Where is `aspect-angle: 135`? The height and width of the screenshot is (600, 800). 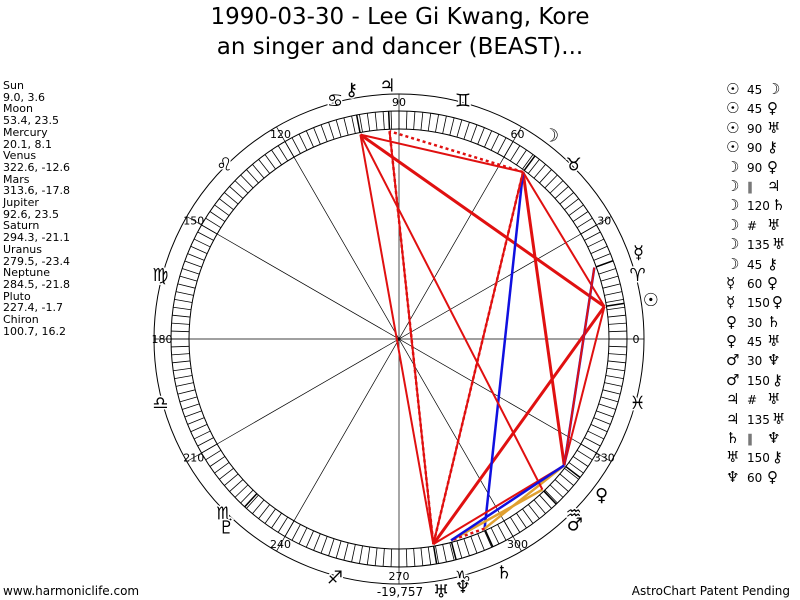
aspect-angle: 135 is located at coordinates (758, 245).